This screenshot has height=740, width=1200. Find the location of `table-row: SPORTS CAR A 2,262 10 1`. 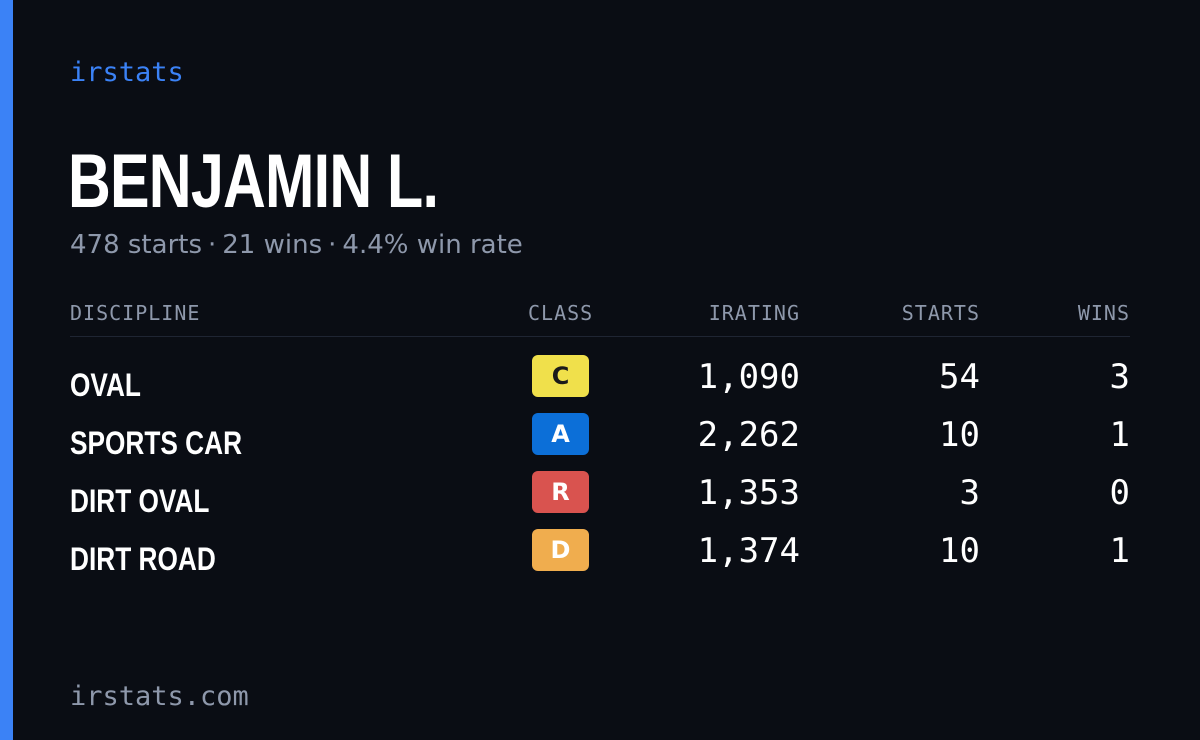

table-row: SPORTS CAR A 2,262 10 1 is located at coordinates (600, 442).